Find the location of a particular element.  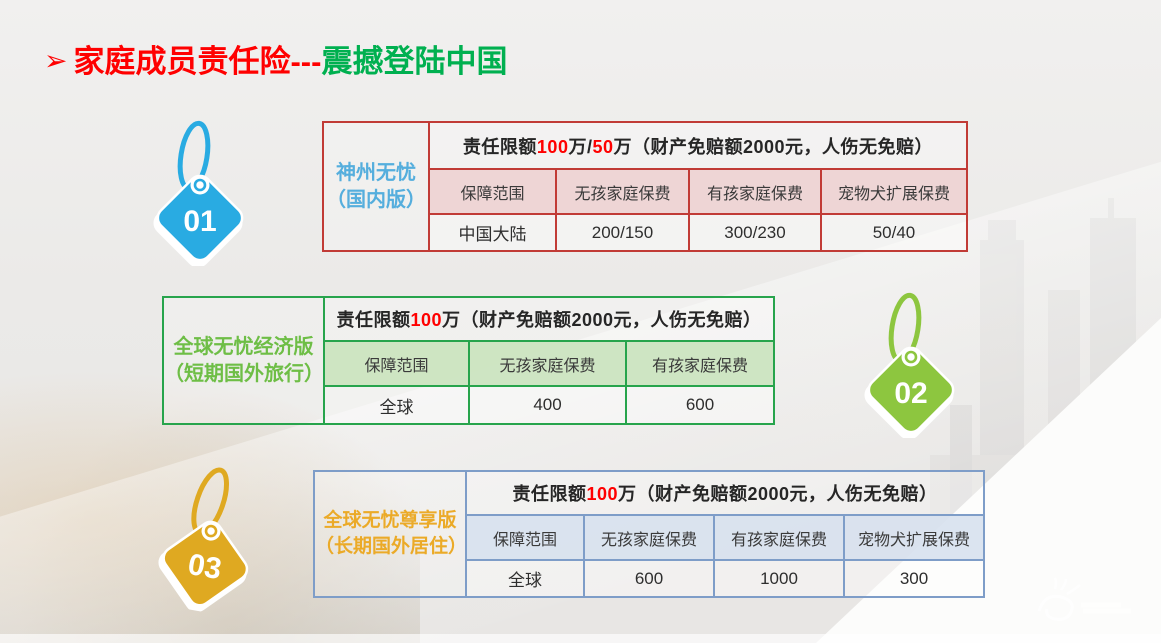

table-cell: 300/230 is located at coordinates (755, 232).